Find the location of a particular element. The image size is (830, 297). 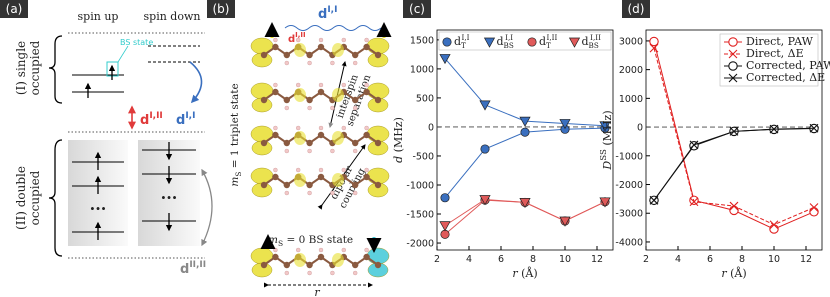

text-part: (Å) is located at coordinates (528, 273).